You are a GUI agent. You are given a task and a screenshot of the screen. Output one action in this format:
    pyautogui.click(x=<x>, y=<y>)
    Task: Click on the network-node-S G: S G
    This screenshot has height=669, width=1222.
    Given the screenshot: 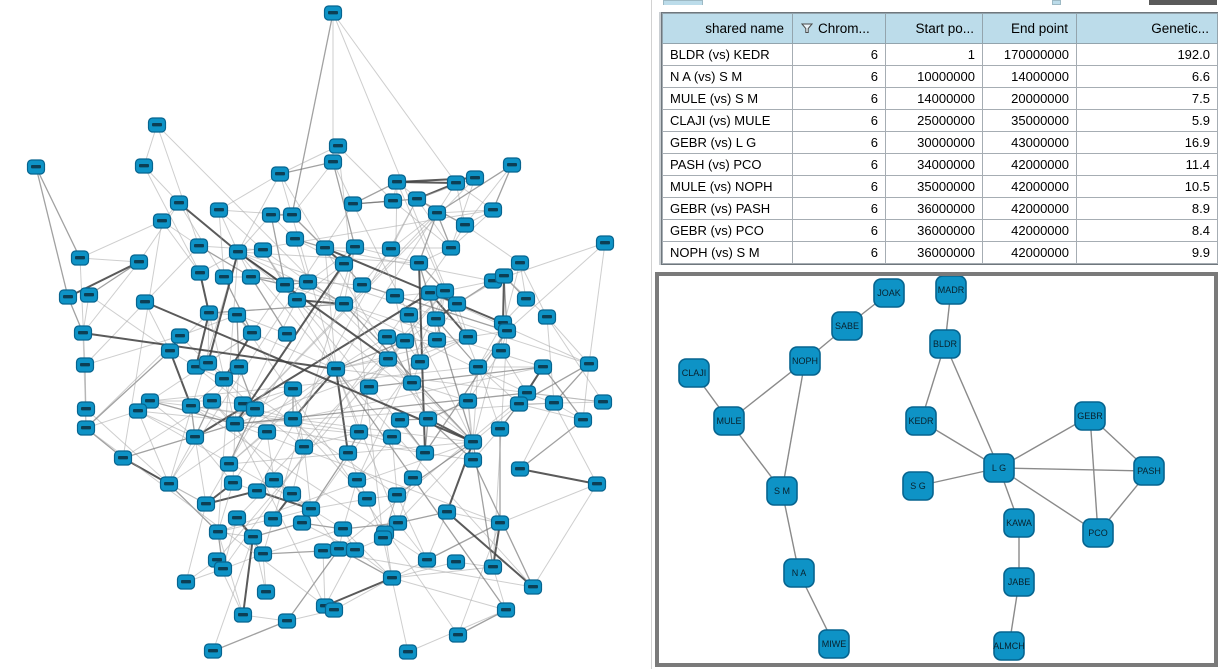 What is the action you would take?
    pyautogui.click(x=918, y=486)
    